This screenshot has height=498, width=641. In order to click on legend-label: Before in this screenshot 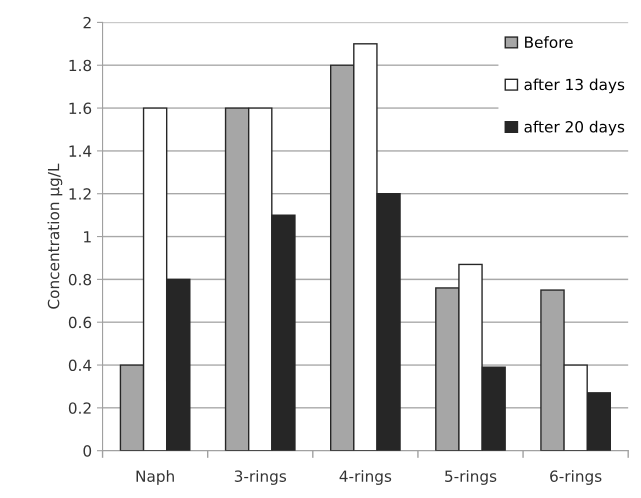, I will do `click(549, 42)`.